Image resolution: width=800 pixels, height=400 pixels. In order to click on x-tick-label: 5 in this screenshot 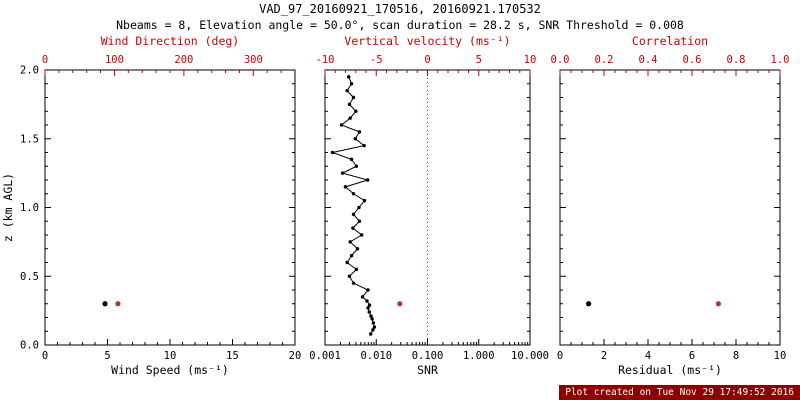, I will do `click(107, 356)`.